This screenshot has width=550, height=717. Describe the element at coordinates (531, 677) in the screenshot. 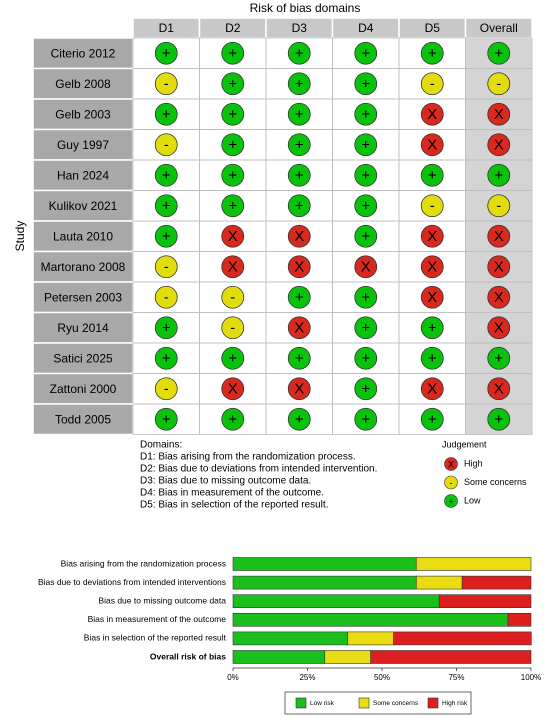

I see `x-tick-label: 100%` at that location.